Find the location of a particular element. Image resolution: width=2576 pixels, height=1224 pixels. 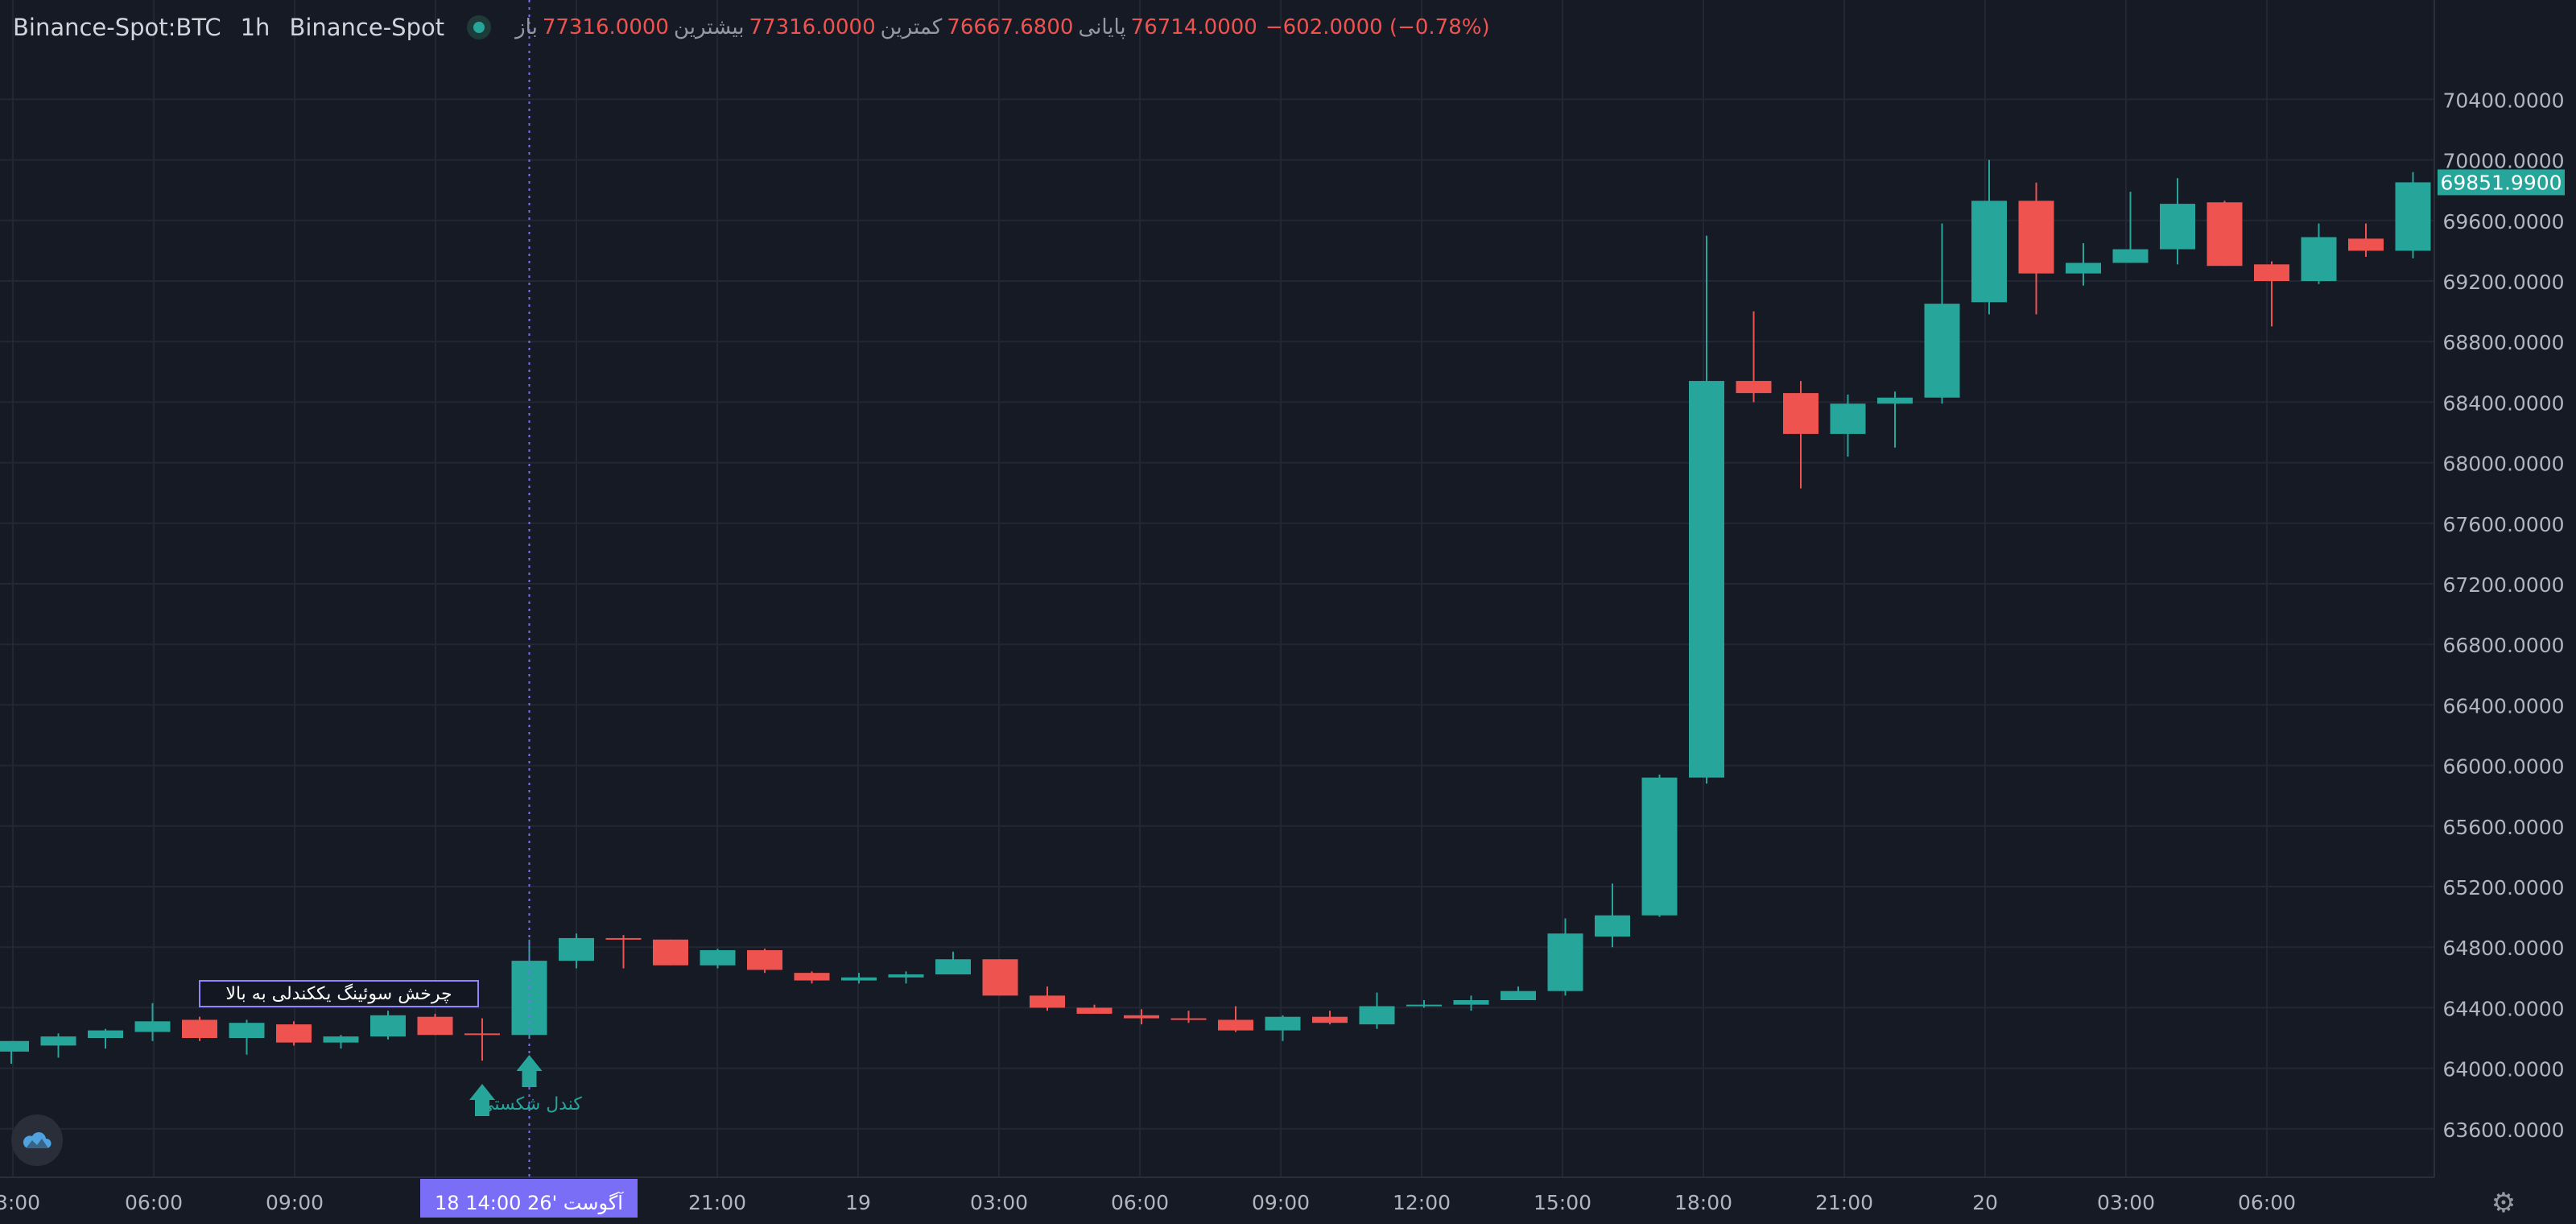

arrow-up-icon is located at coordinates (482, 1100).